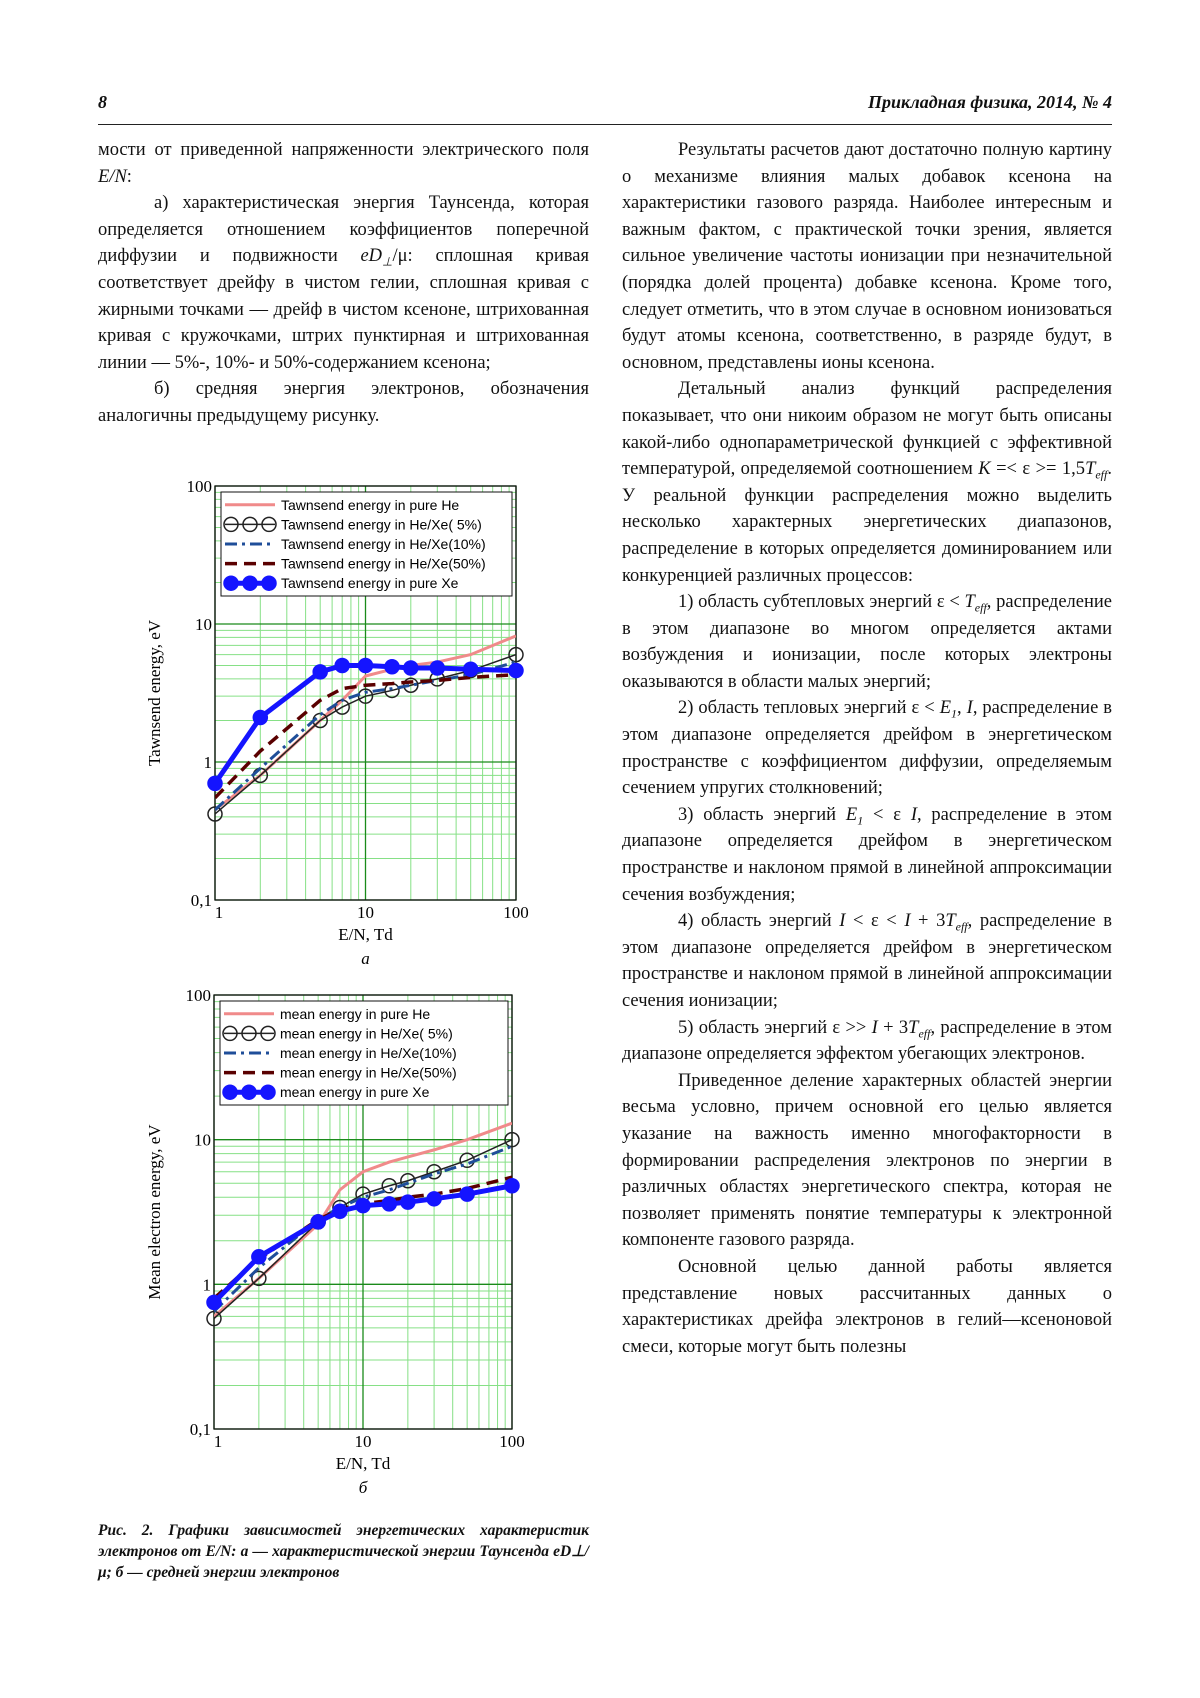 Image resolution: width=1200 pixels, height=1698 pixels. What do you see at coordinates (366, 1033) in the screenshot?
I see `legend-label: mean energy in He/Xe( 5%)` at bounding box center [366, 1033].